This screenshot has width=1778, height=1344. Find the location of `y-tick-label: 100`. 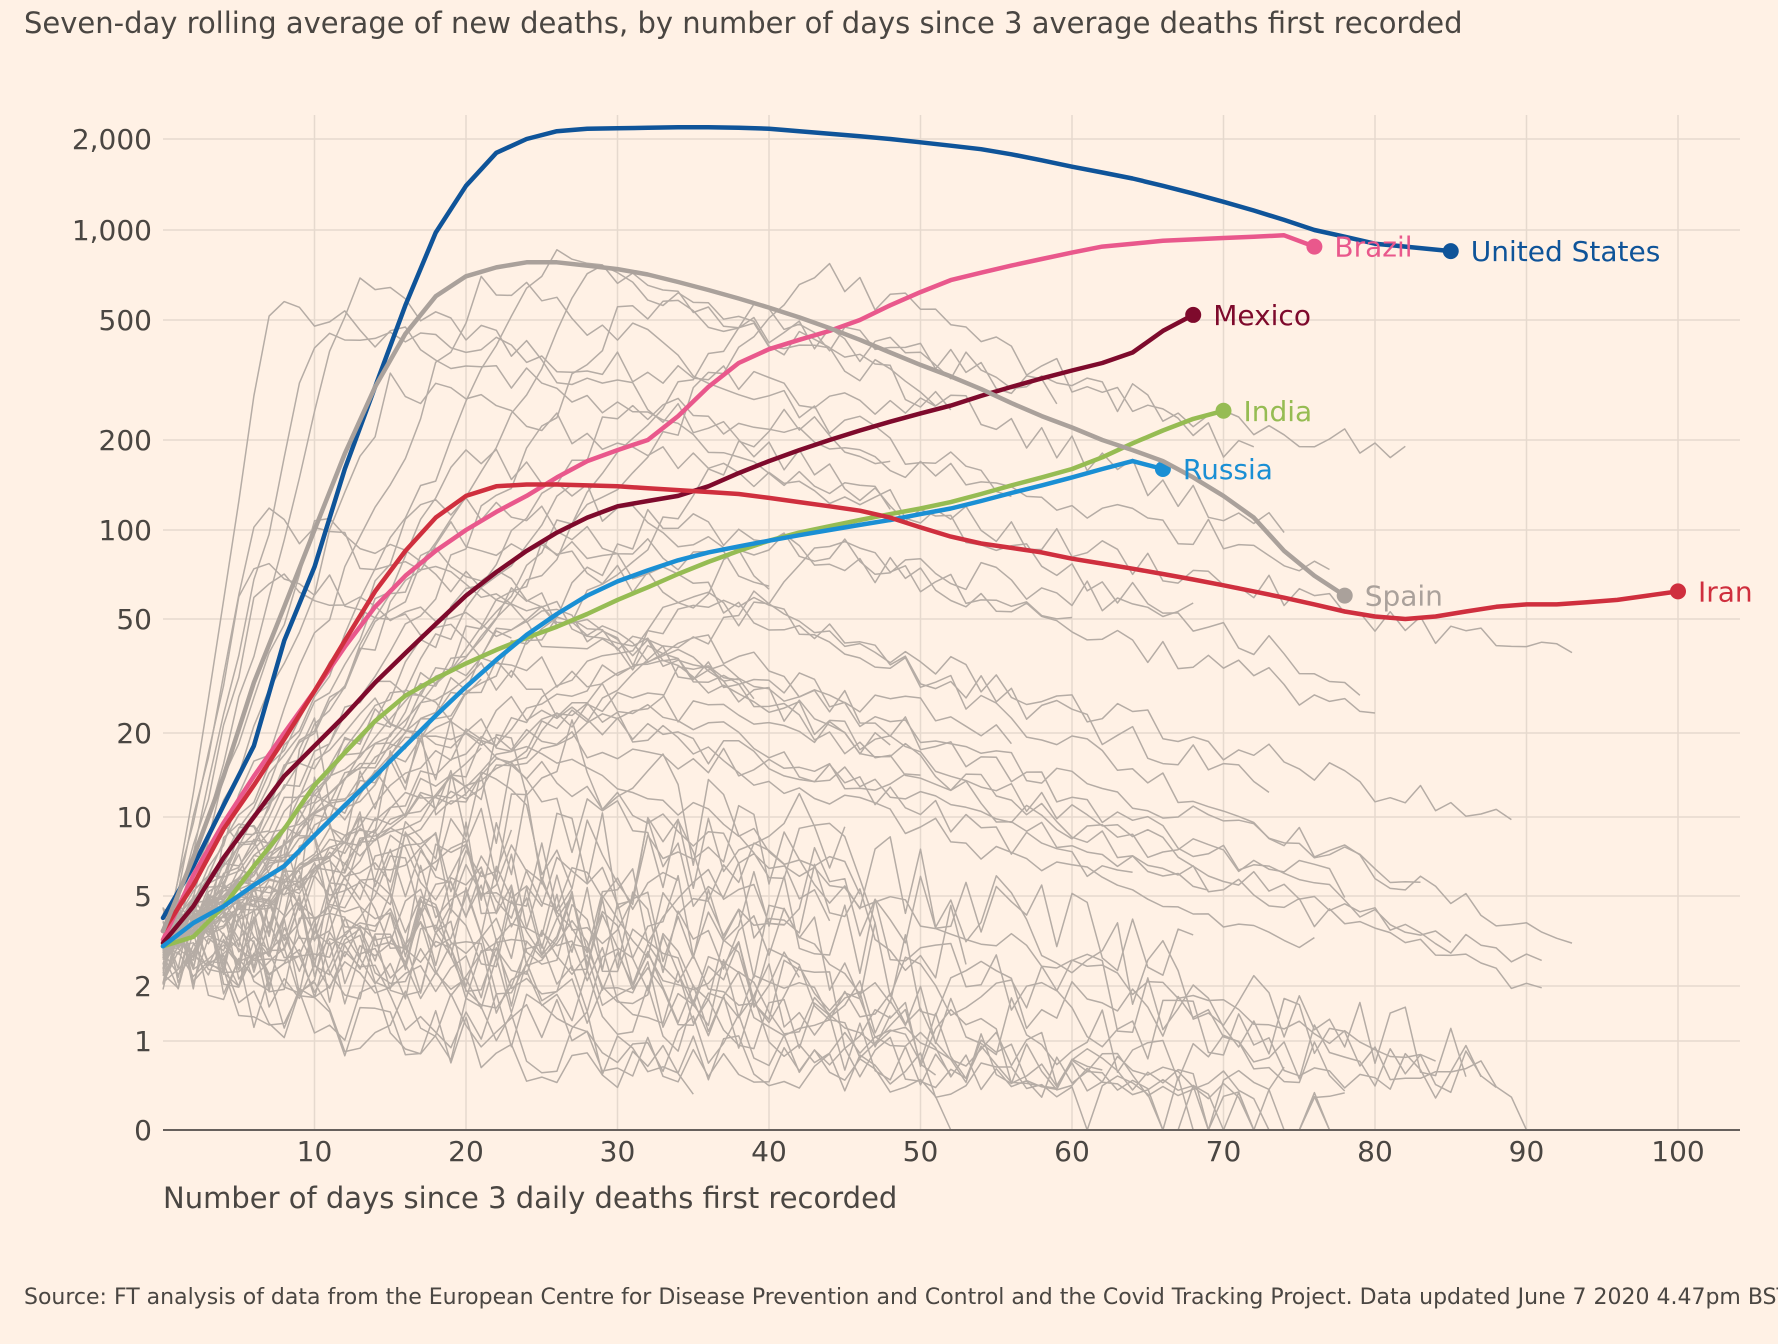

y-tick-label: 100 is located at coordinates (125, 530).